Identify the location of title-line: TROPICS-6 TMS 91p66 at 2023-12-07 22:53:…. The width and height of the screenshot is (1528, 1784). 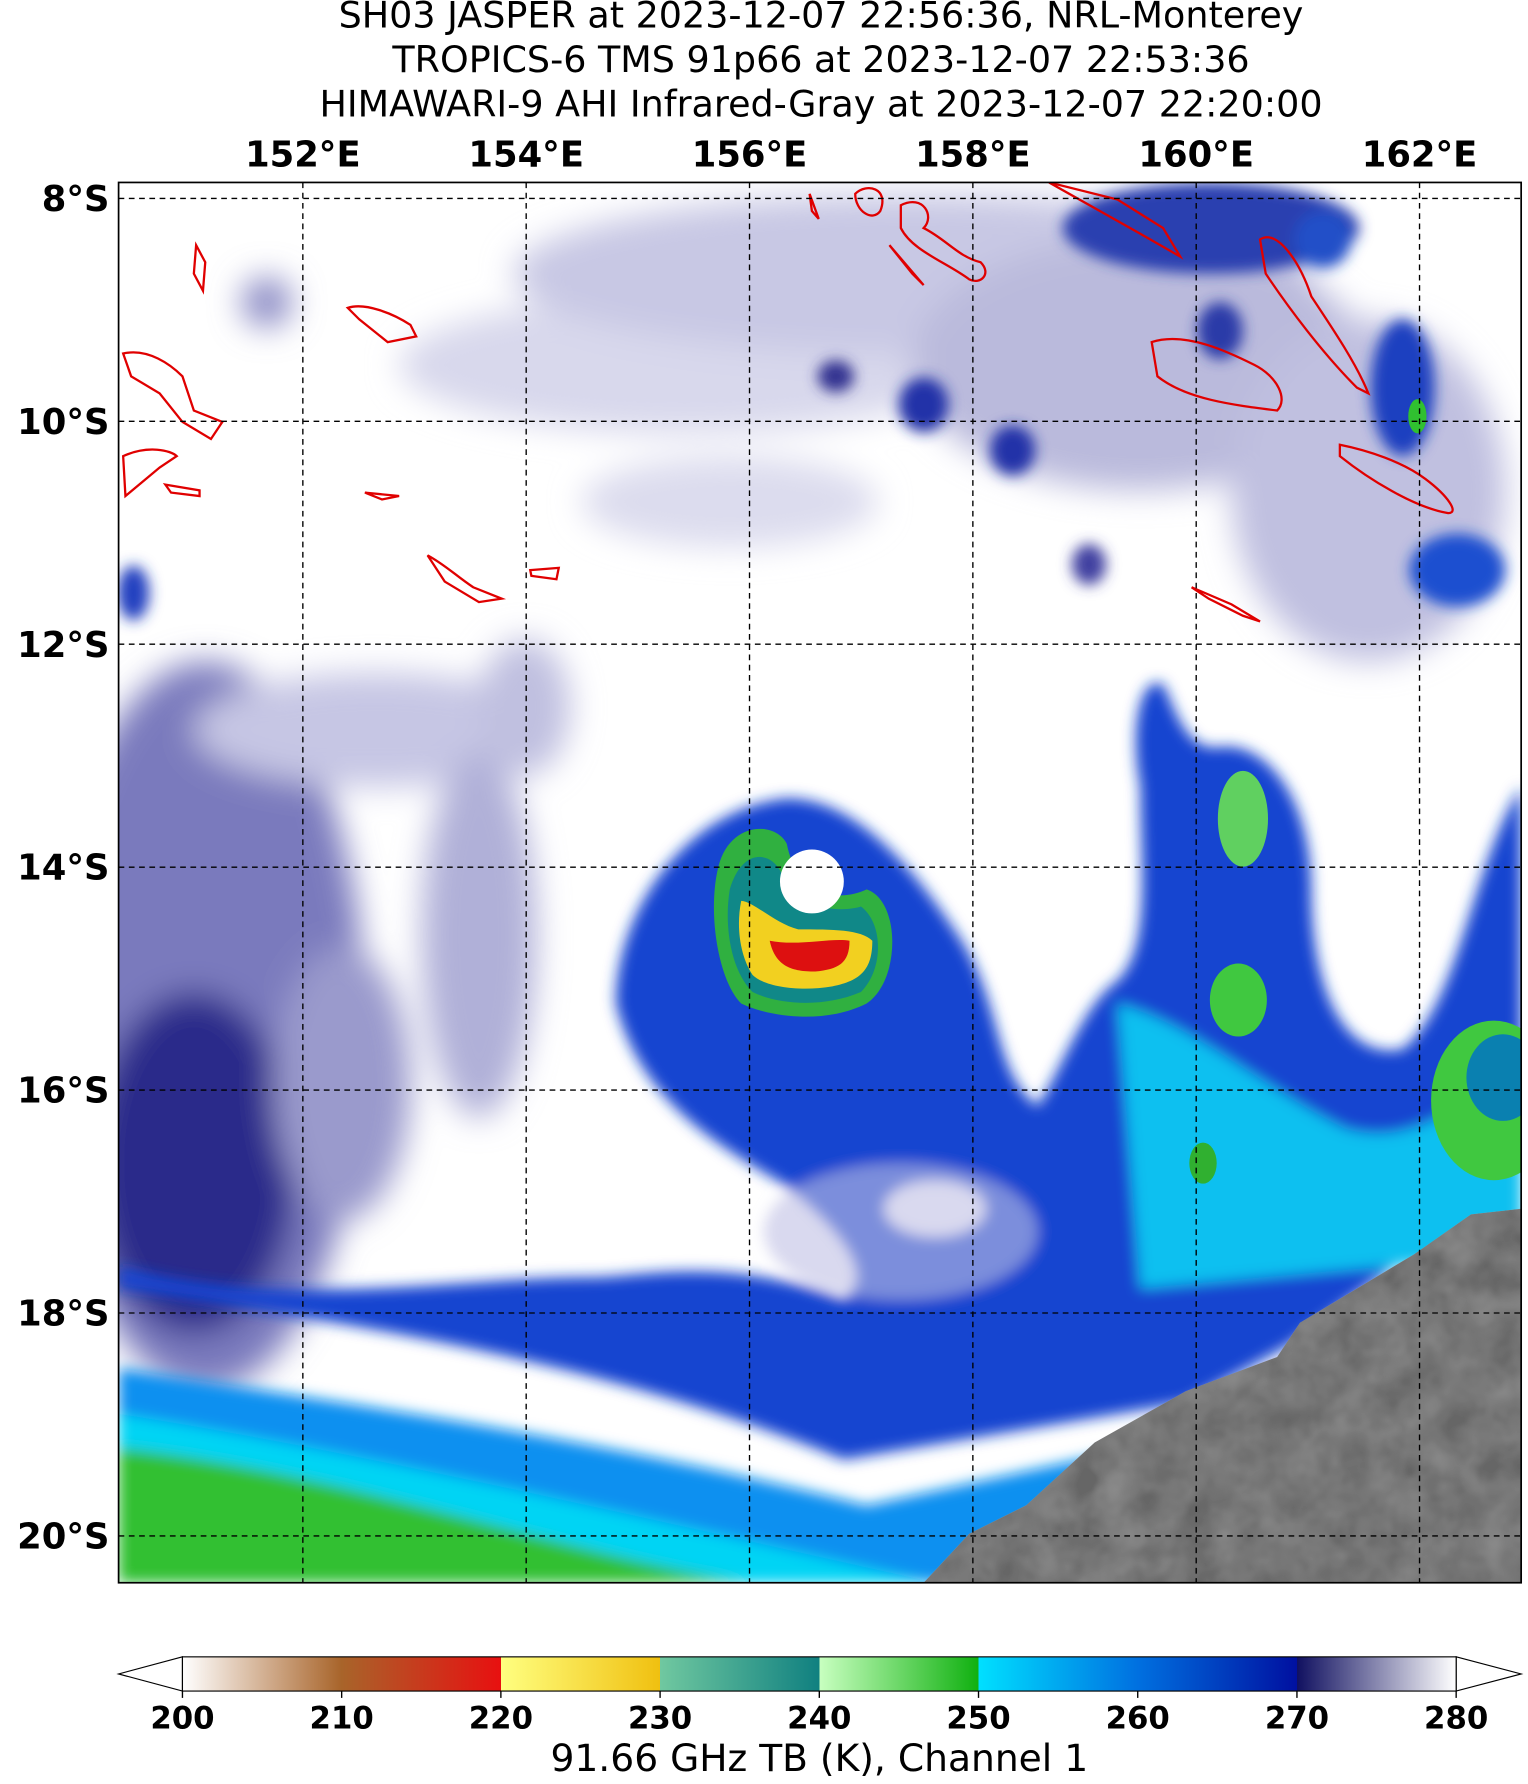
(820, 59).